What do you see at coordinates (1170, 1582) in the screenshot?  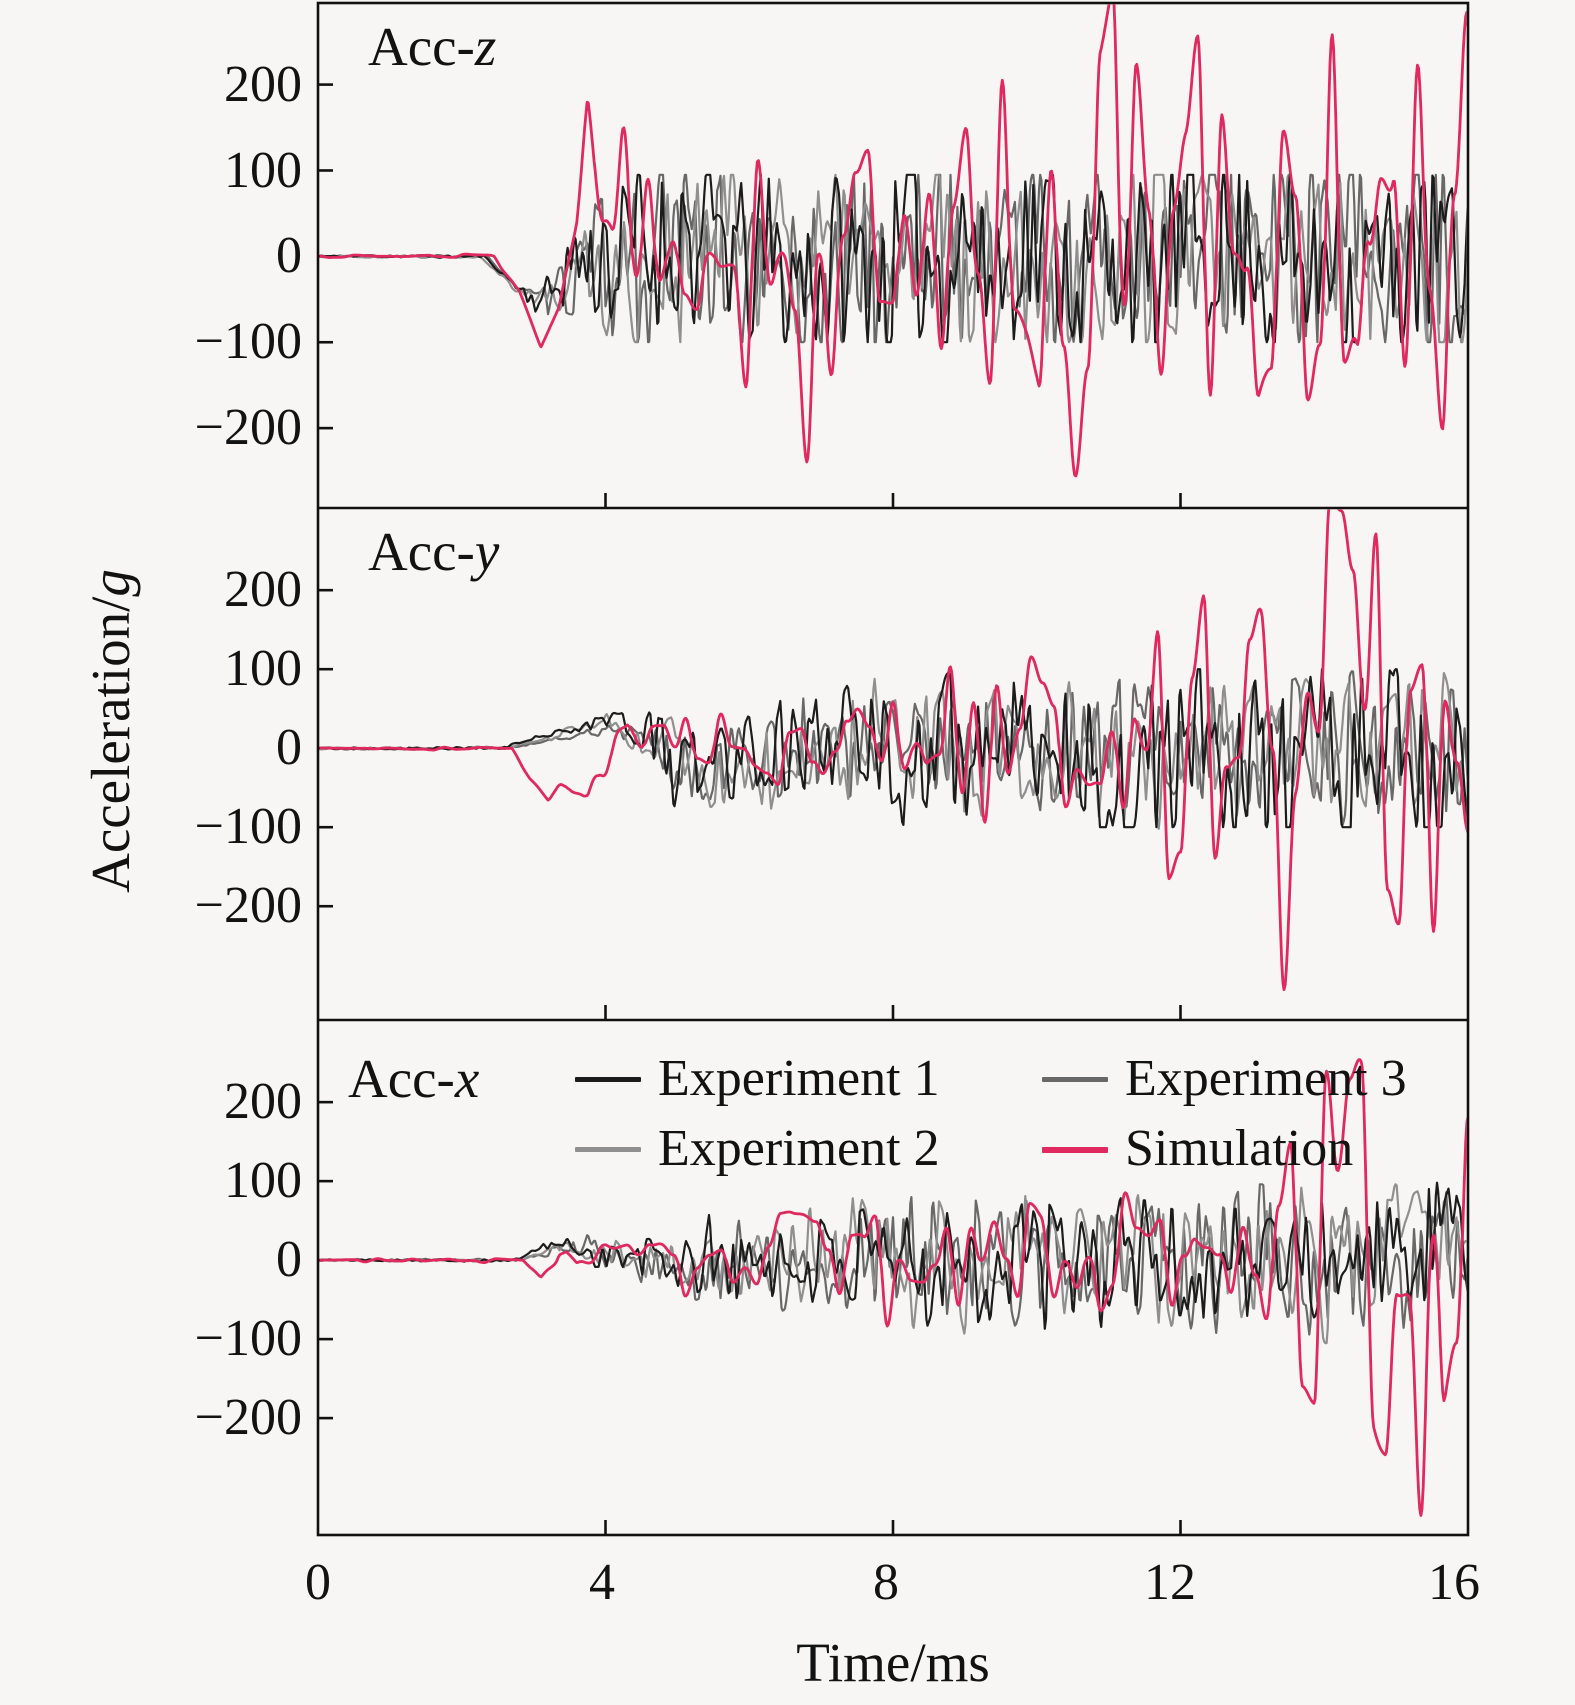 I see `x-tick-label: 12` at bounding box center [1170, 1582].